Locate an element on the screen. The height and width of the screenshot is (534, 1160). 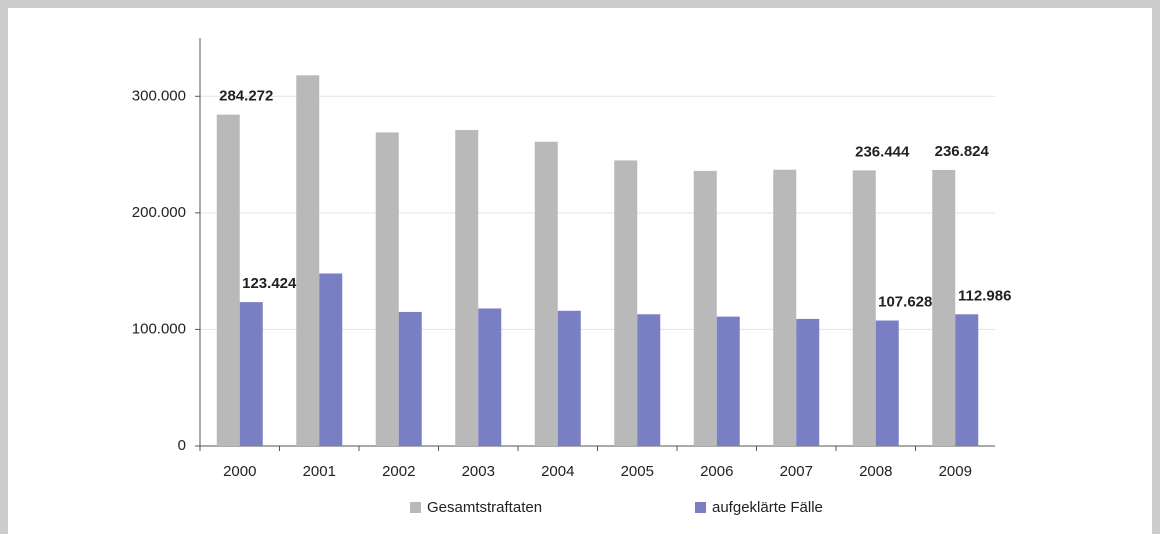
data-label: 123.424 is located at coordinates (269, 283).